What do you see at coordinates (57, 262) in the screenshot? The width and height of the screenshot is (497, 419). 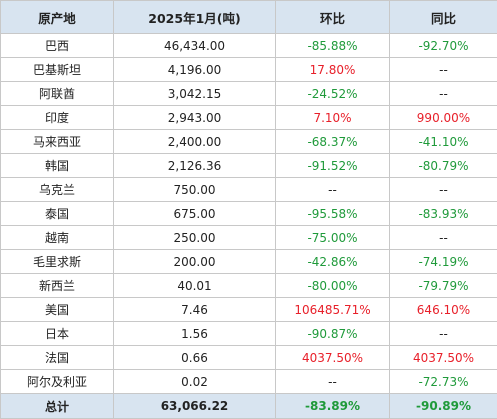 I see `origin-cell: 毛里求斯` at bounding box center [57, 262].